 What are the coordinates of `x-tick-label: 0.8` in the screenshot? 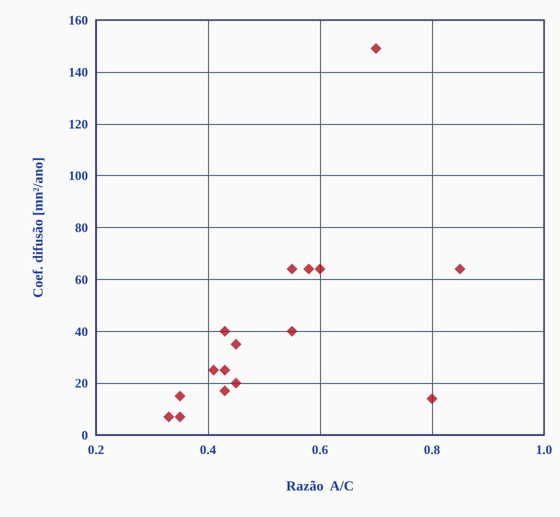 It's located at (432, 449).